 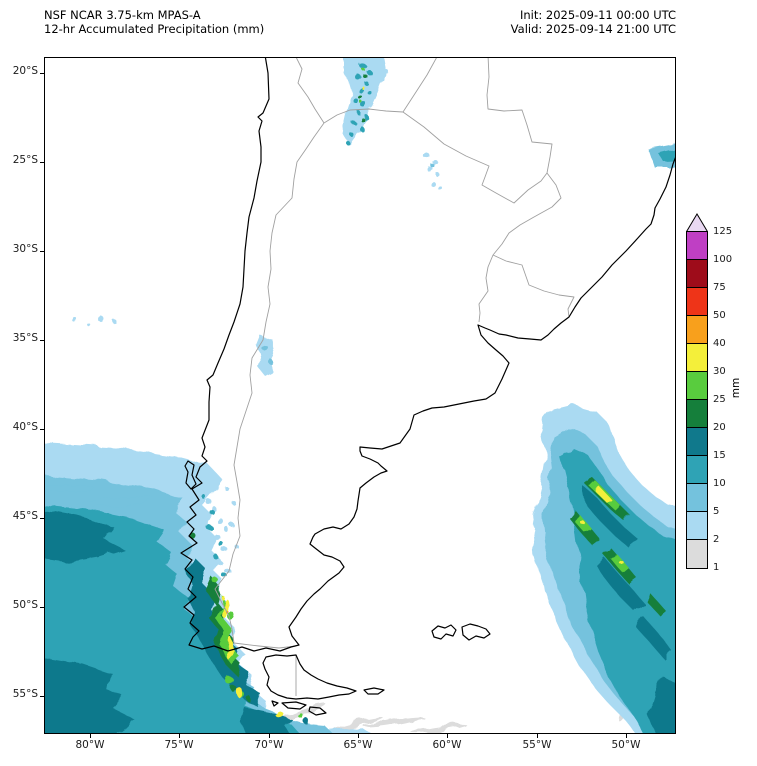 What do you see at coordinates (593, 29) in the screenshot?
I see `valid-time: Valid: 2025-09-14 21:00 UTC` at bounding box center [593, 29].